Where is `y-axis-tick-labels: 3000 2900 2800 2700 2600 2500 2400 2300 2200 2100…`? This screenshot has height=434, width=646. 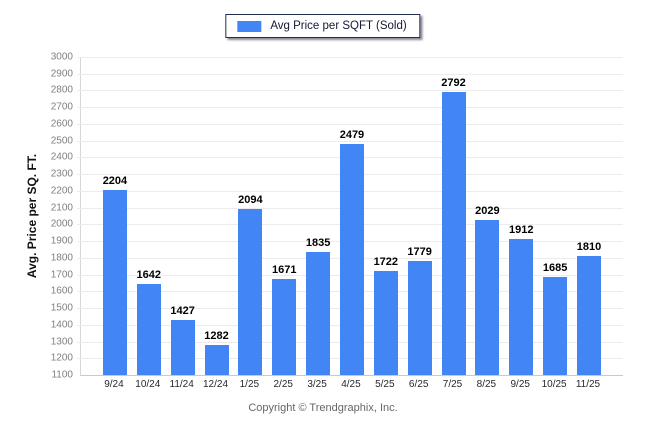 y-axis-tick-labels: 3000 2900 2800 2700 2600 2500 2400 2300 2200 2100… is located at coordinates (38, 216).